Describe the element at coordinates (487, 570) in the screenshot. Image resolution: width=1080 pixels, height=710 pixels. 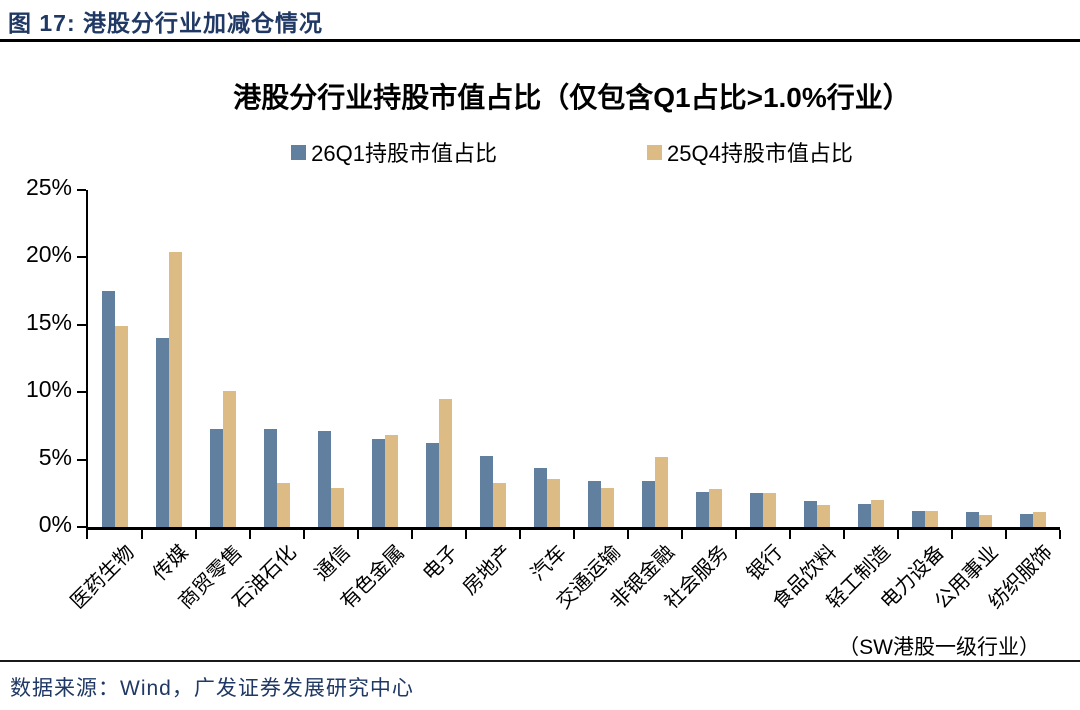
I see `x-axis-label: 房地产` at that location.